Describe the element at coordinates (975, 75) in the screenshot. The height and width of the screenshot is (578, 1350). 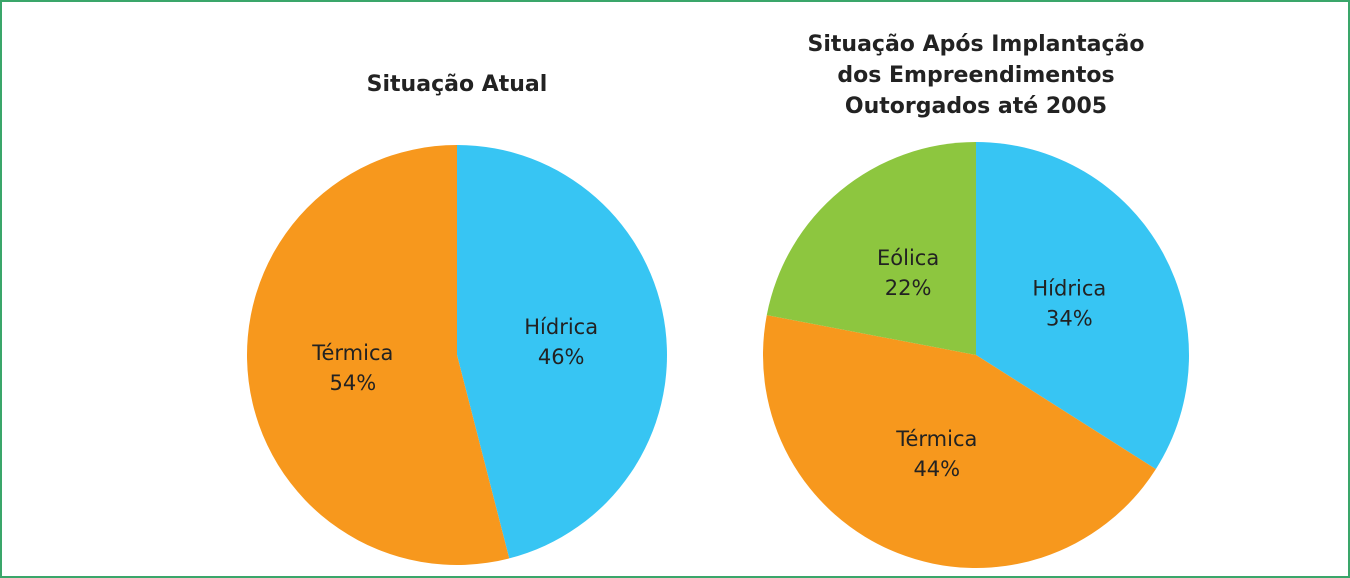
I see `chart-title: dos Empreendimentos` at that location.